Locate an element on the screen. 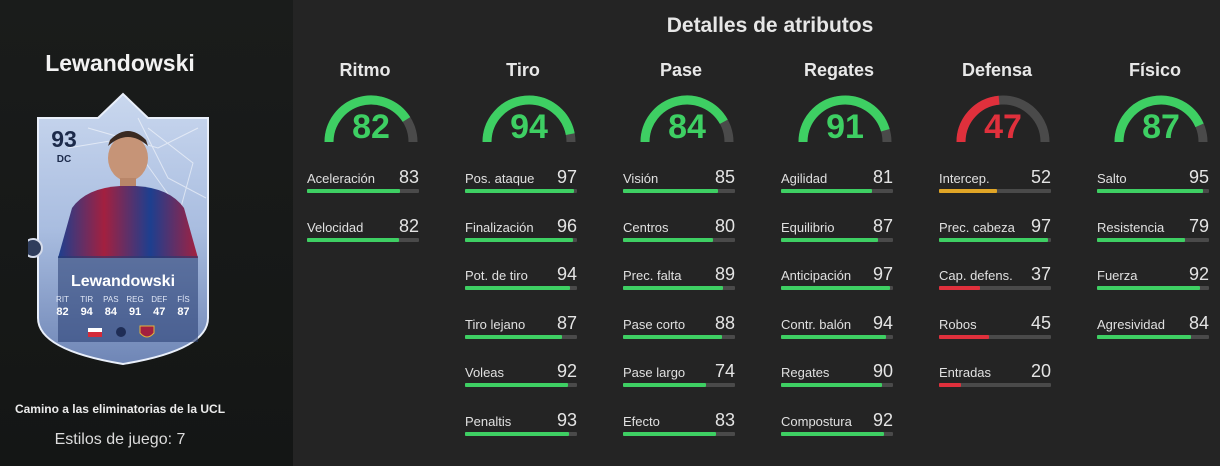 The image size is (1220, 466). card-stat: RIT 82 is located at coordinates (62, 306).